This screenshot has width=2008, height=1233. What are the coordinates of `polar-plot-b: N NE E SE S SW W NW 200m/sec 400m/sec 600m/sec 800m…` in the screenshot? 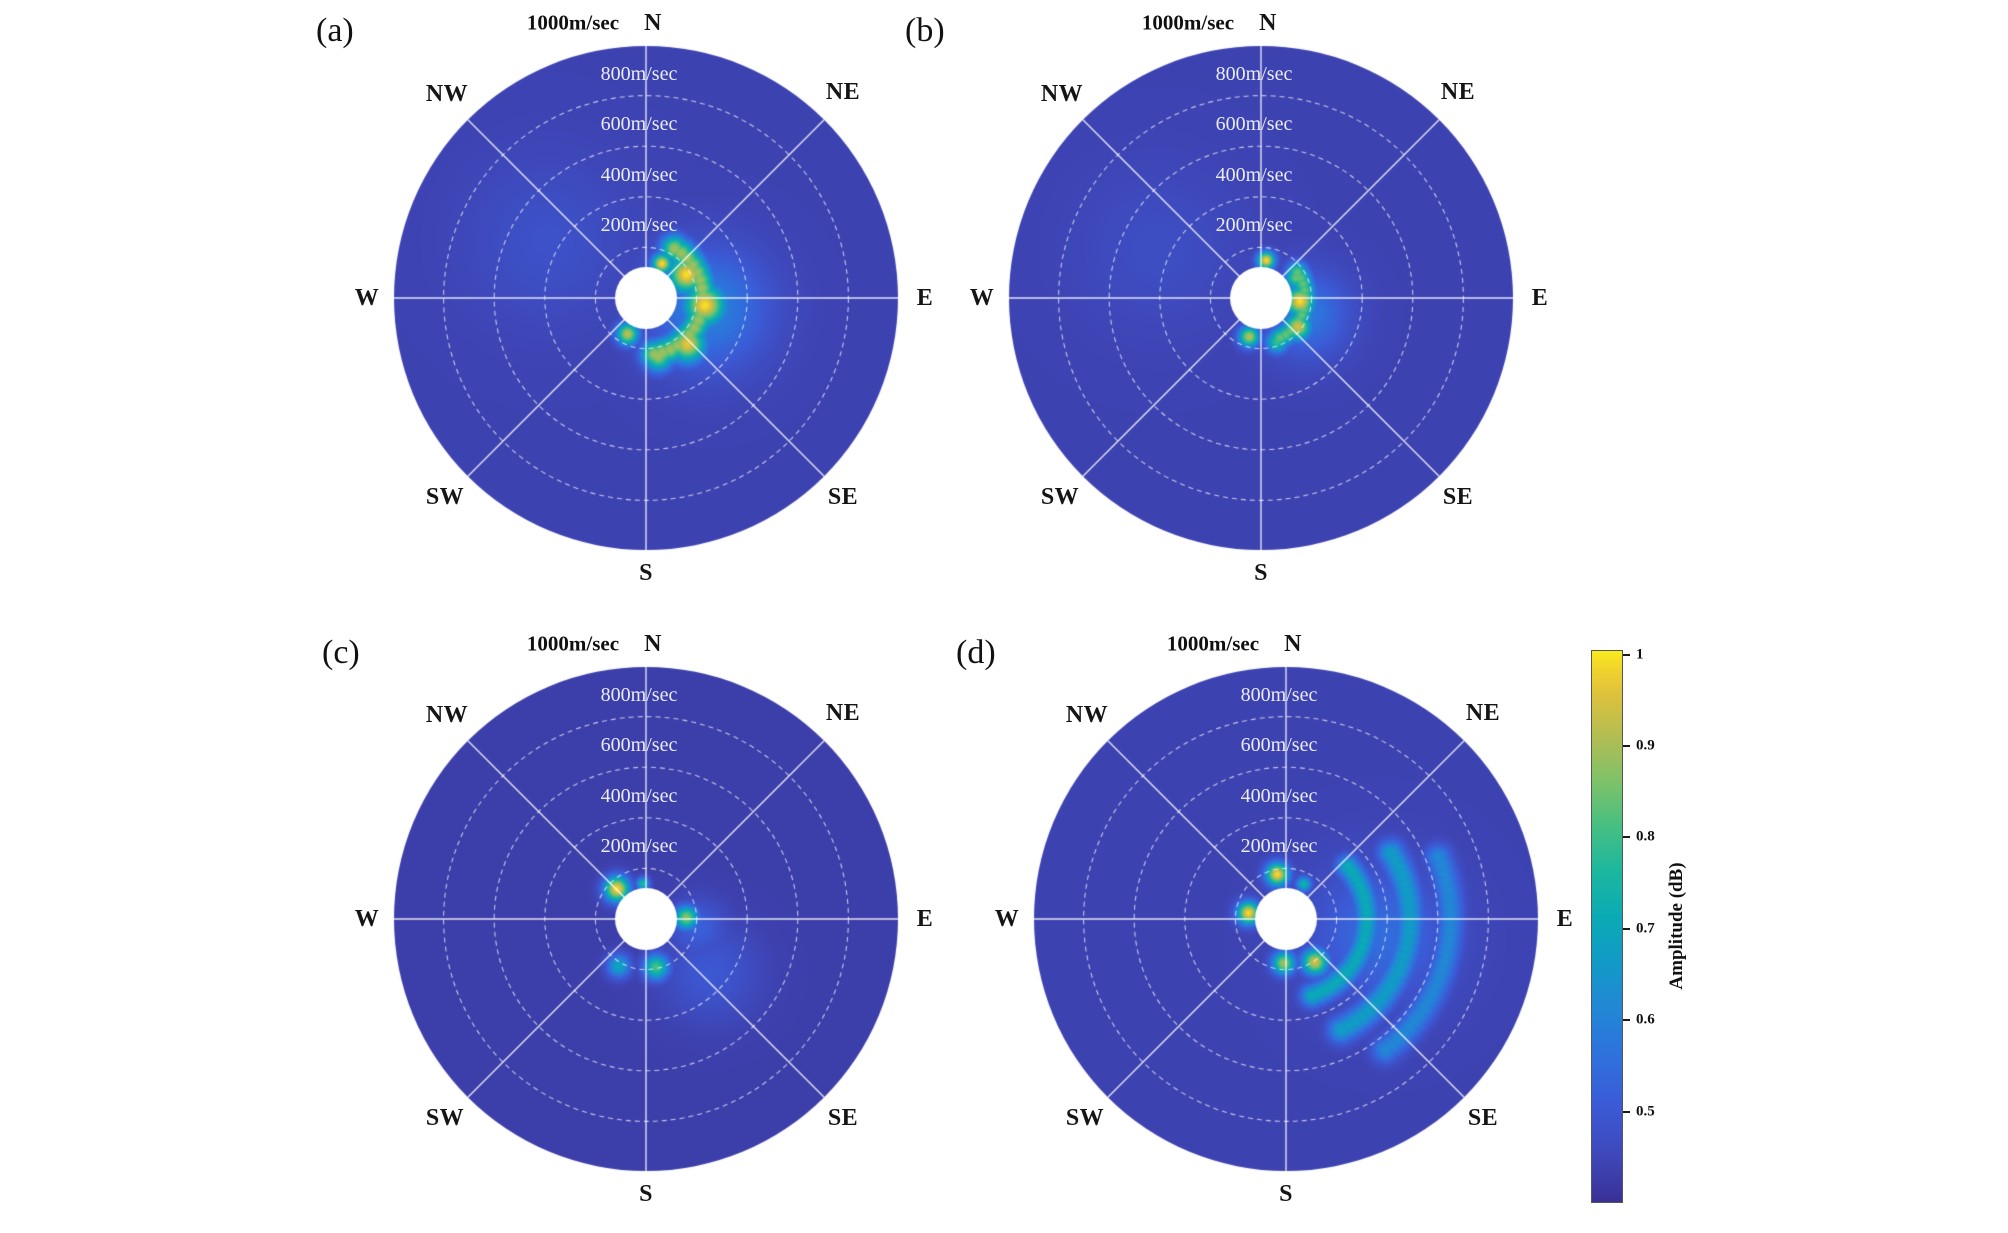 It's located at (1259, 298).